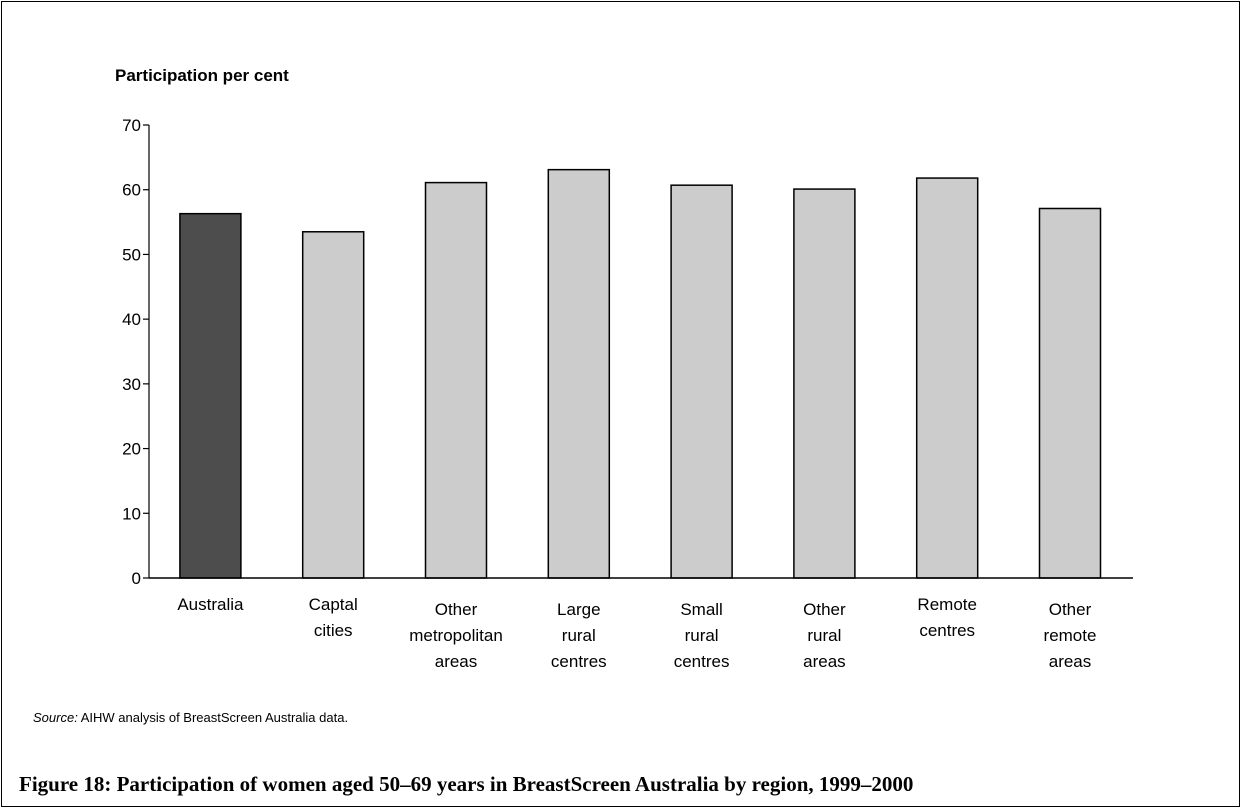 This screenshot has height=810, width=1243. Describe the element at coordinates (136, 578) in the screenshot. I see `y-tick-label: 0` at that location.